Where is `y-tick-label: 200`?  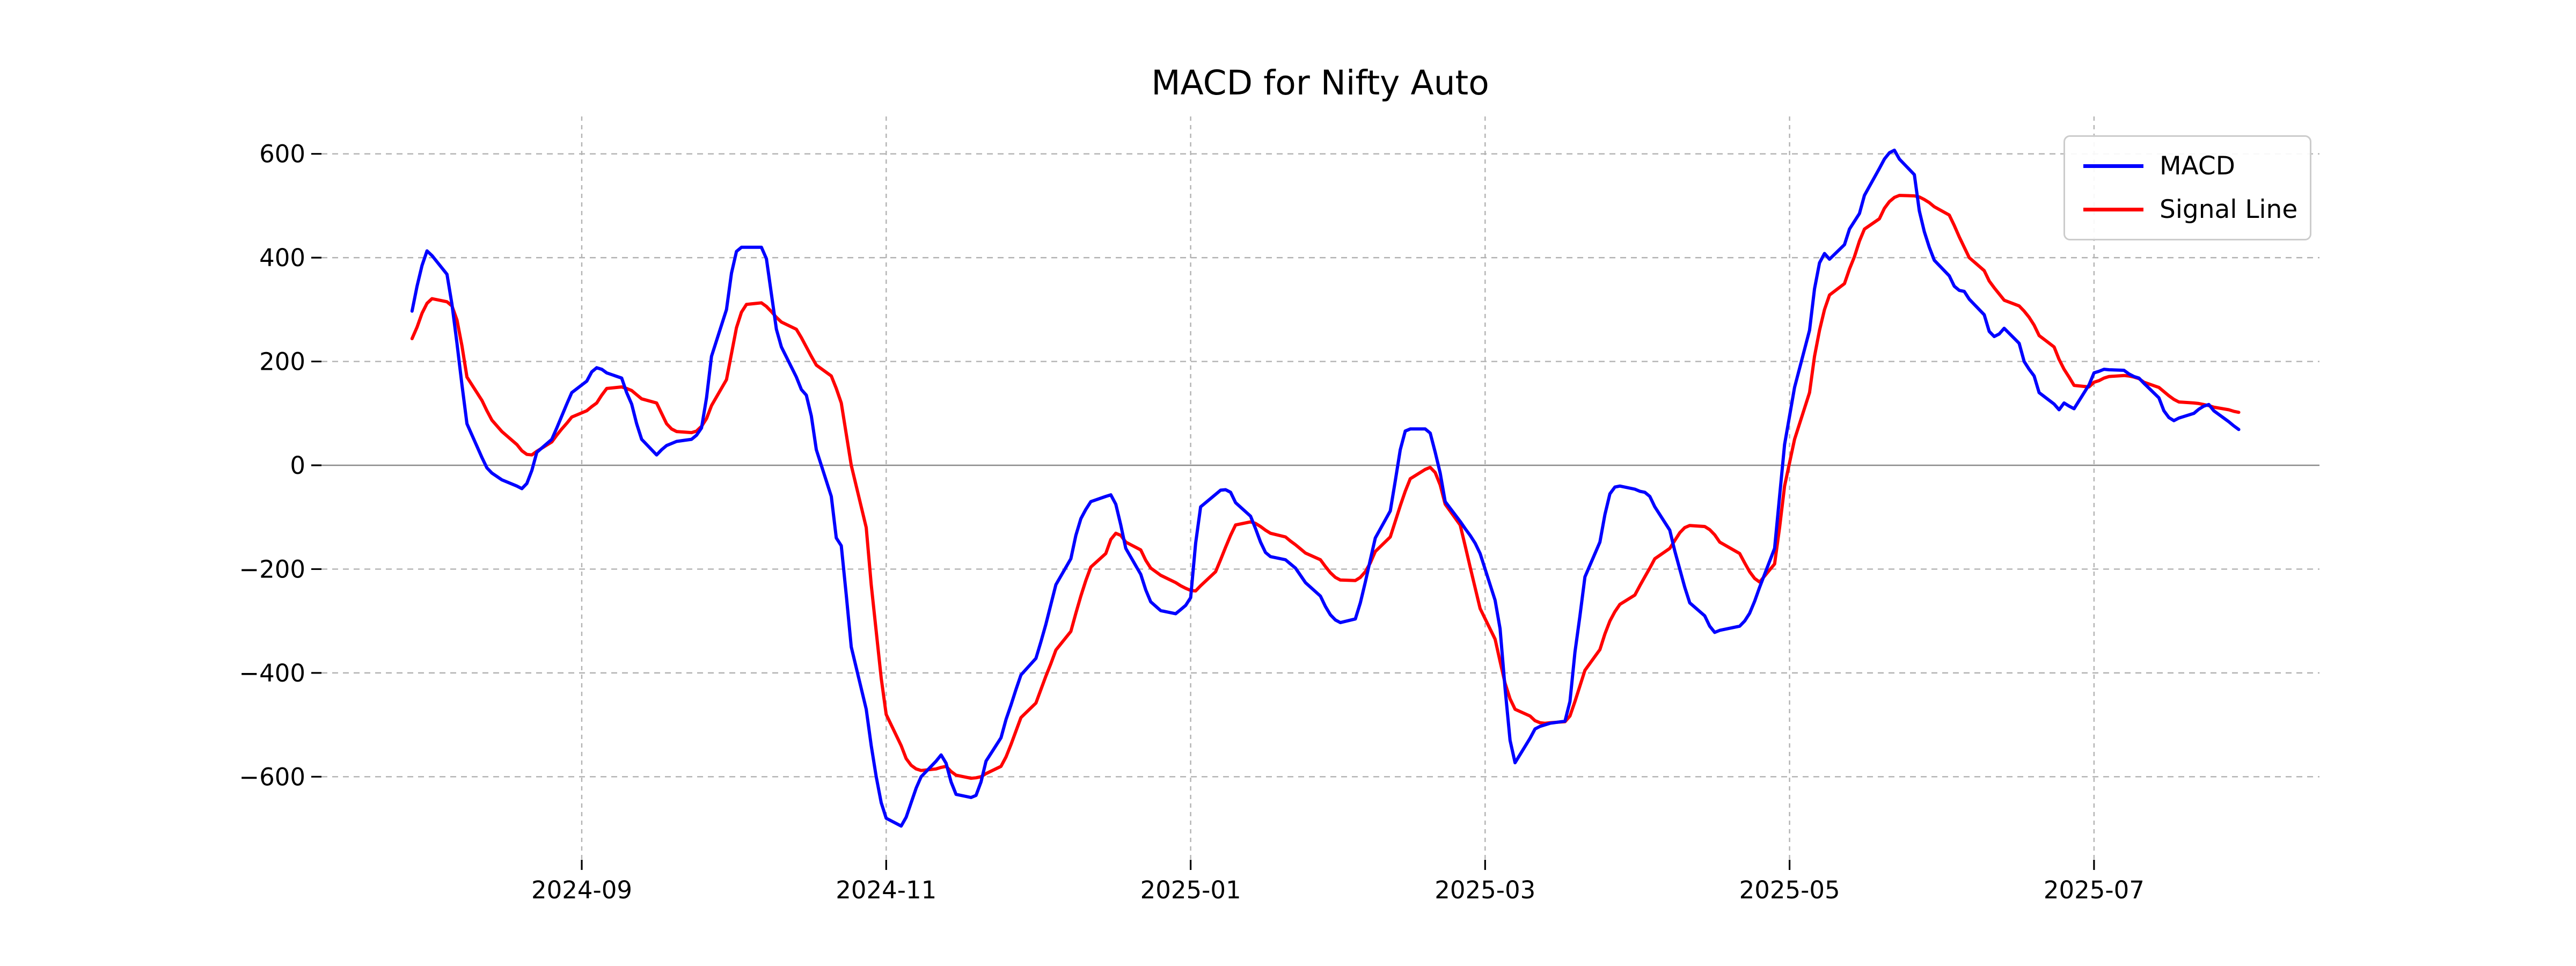 y-tick-label: 200 is located at coordinates (282, 362).